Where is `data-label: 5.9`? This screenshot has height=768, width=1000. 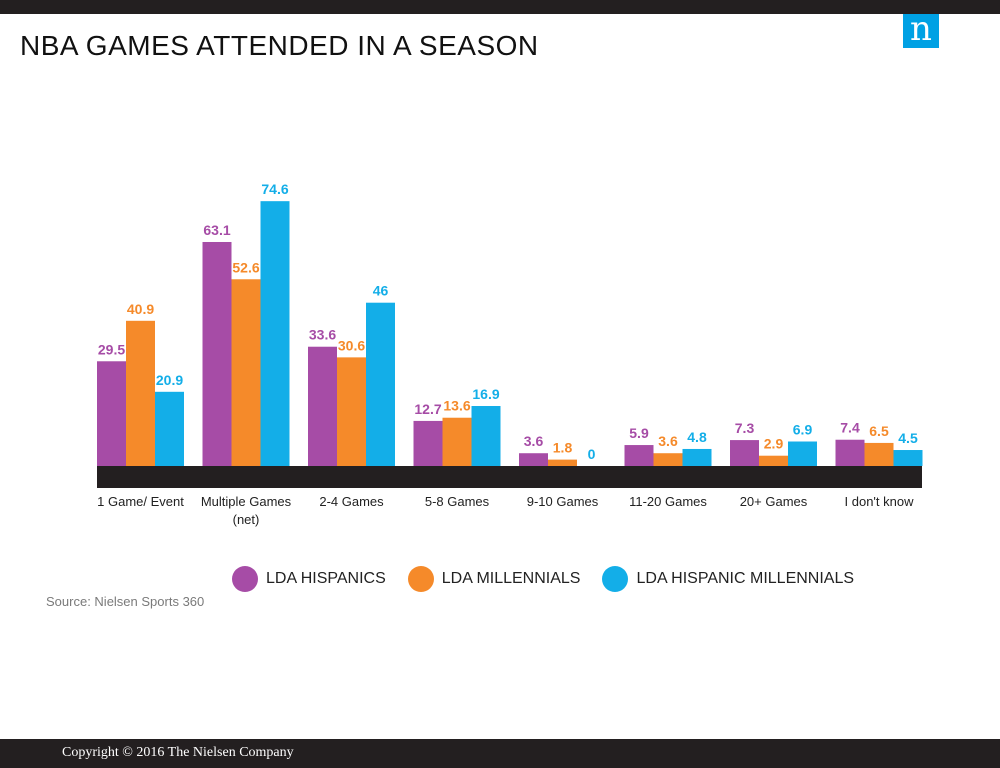
data-label: 5.9 is located at coordinates (639, 433).